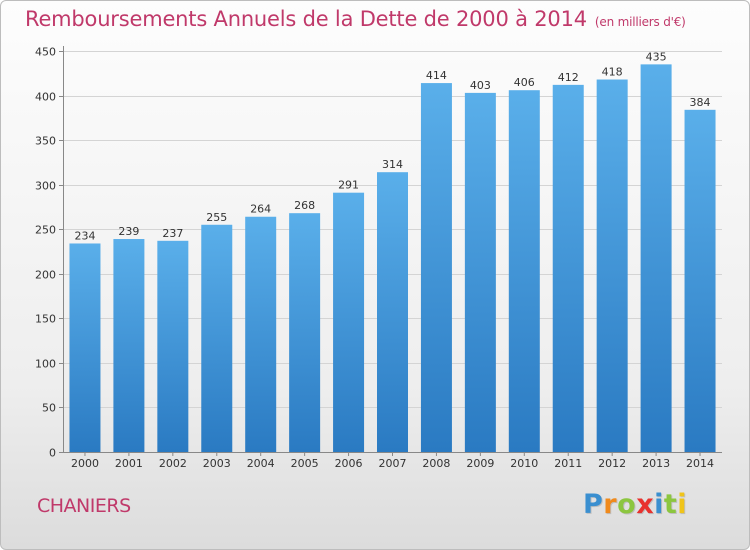  What do you see at coordinates (84, 506) in the screenshot?
I see `city-name: CHANIERS` at bounding box center [84, 506].